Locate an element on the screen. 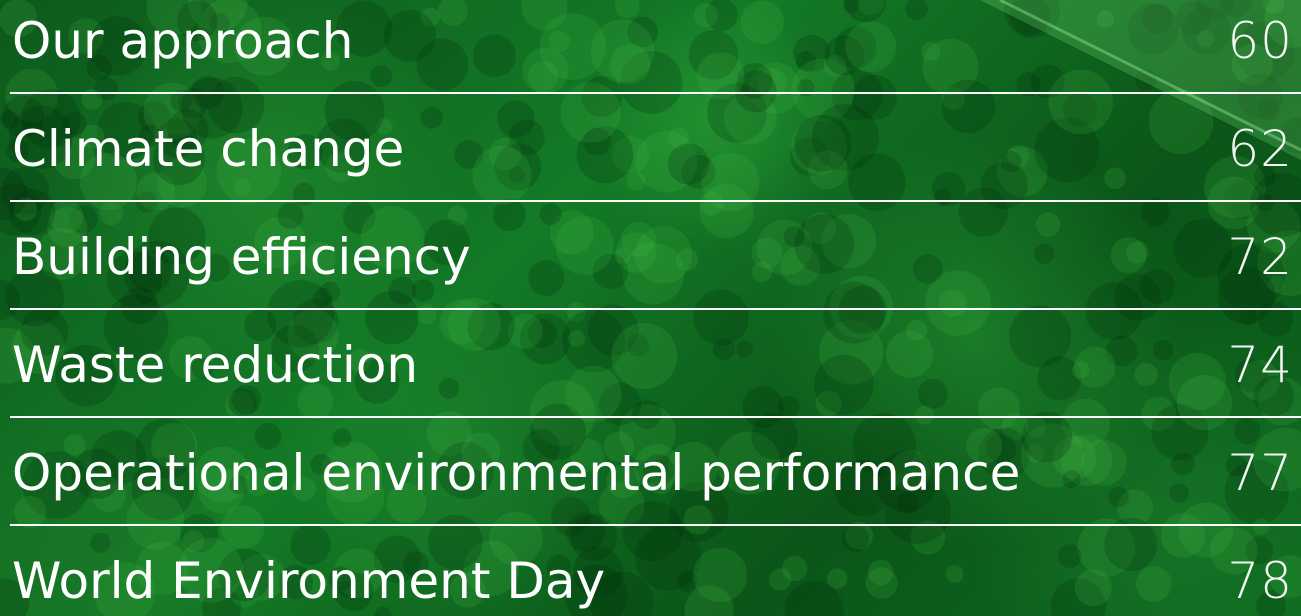 The image size is (1301, 616). entry-title: Operational environmental performance is located at coordinates (516, 473).